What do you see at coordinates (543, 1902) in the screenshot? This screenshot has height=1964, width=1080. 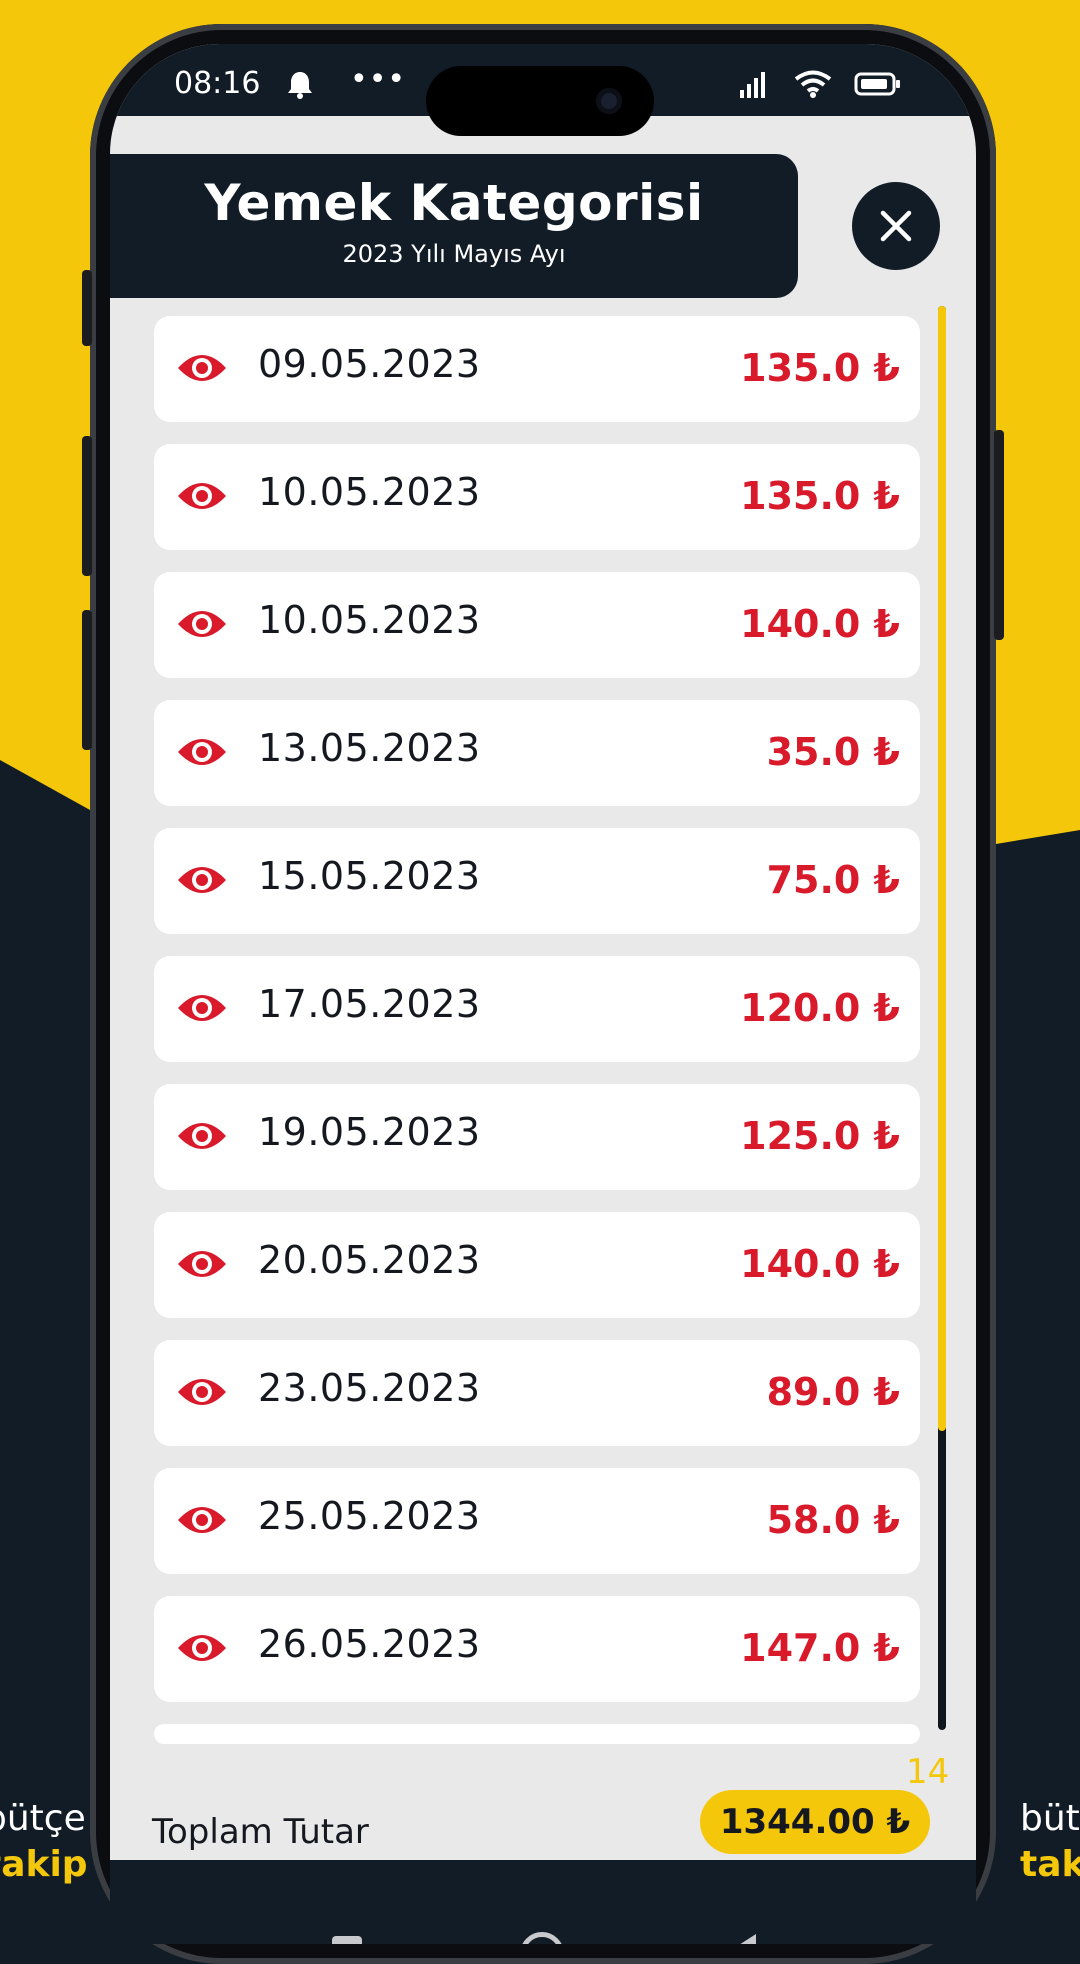 I see `navigation-bar` at bounding box center [543, 1902].